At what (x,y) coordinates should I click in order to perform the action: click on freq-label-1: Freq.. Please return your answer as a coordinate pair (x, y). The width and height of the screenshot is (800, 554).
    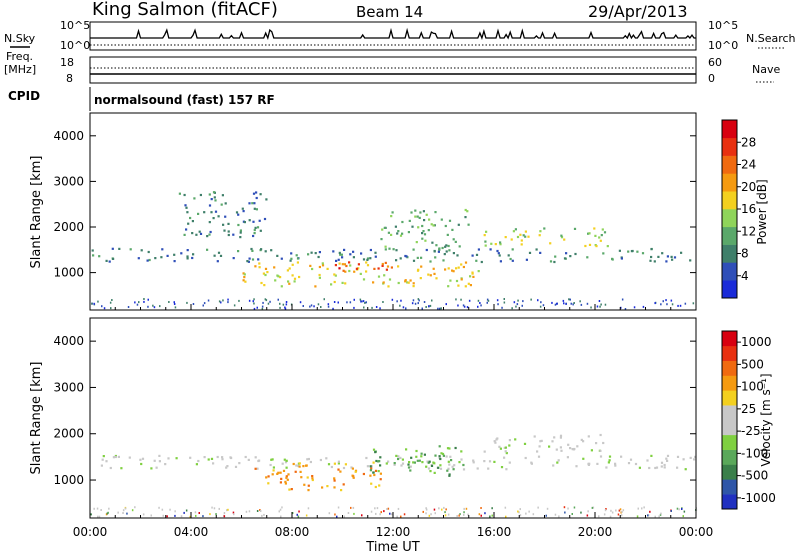
    Looking at the image, I should click on (19, 56).